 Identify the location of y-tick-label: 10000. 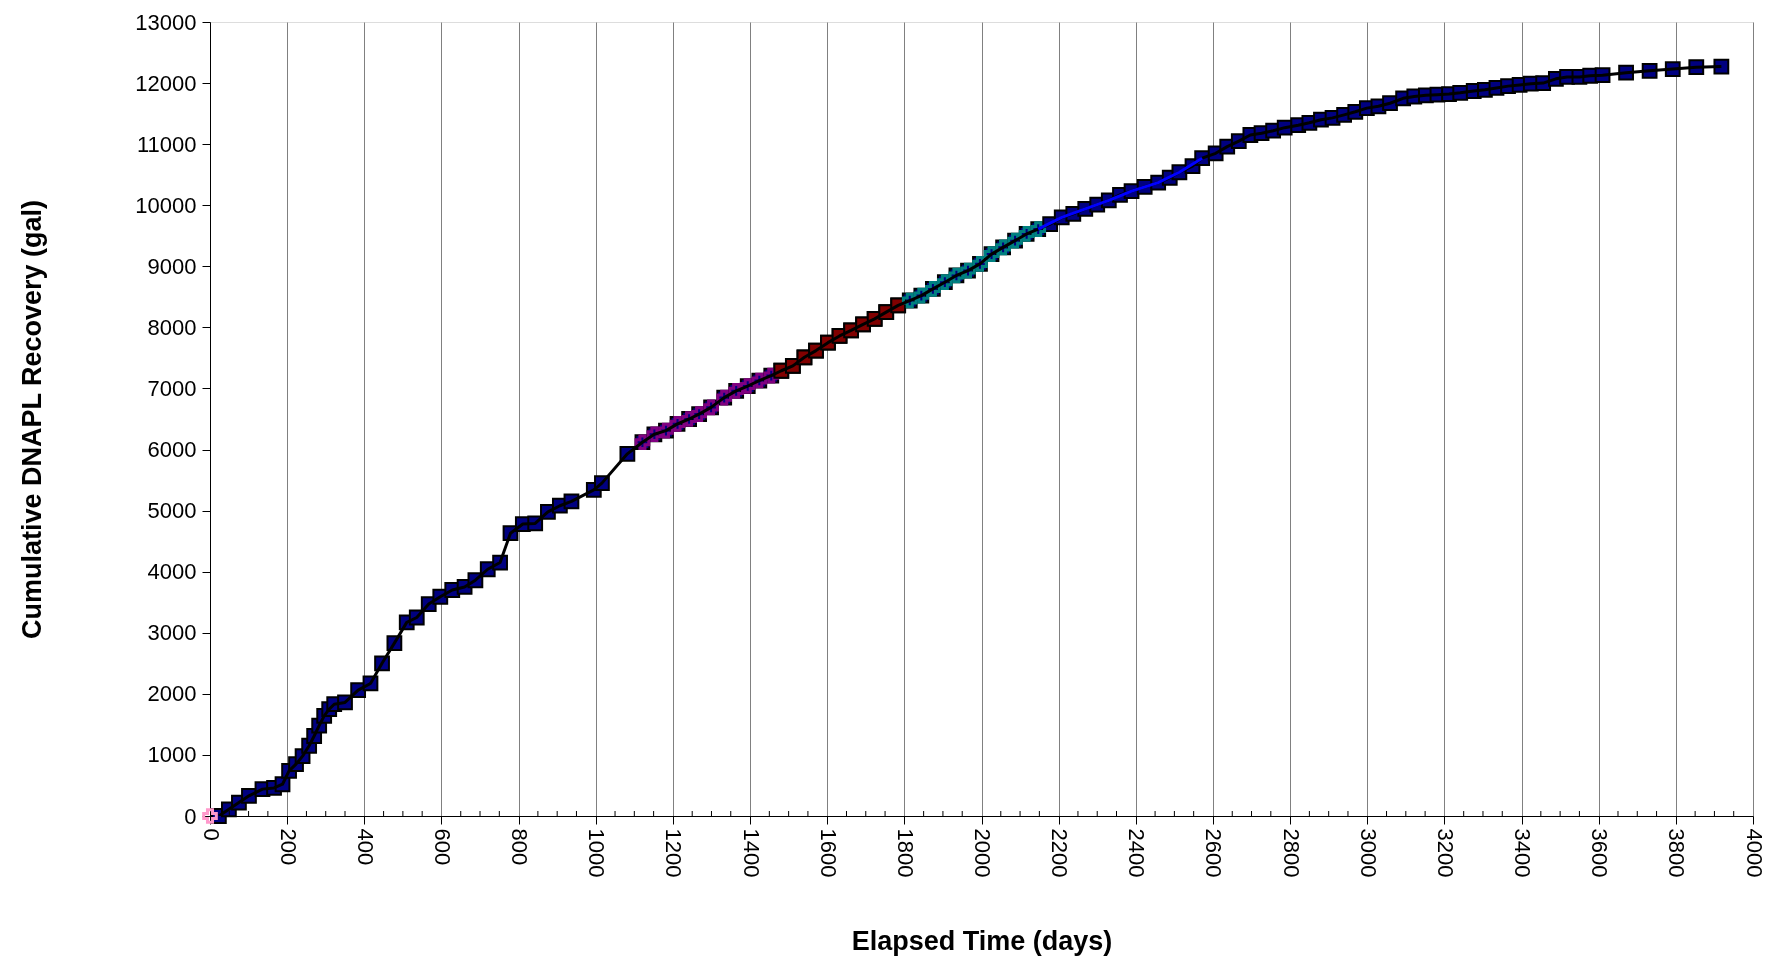
(166, 205).